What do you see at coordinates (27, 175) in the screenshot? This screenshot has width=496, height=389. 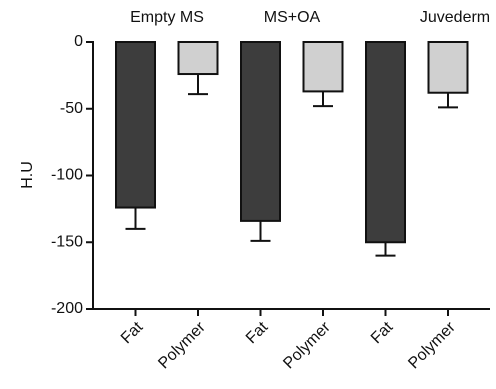 I see `y-axis-label: H.U` at bounding box center [27, 175].